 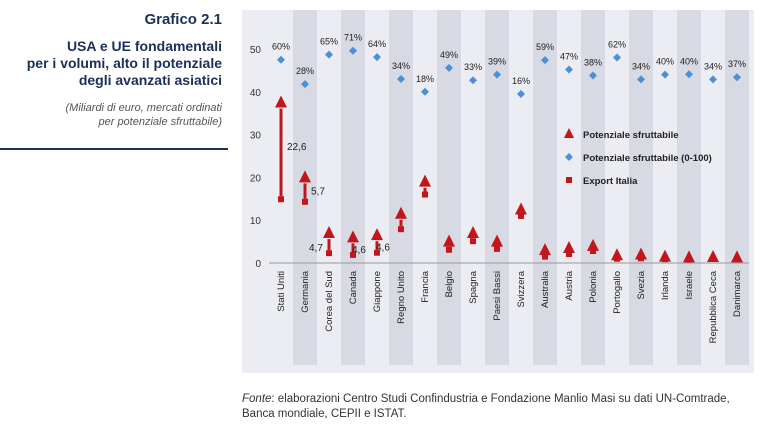 What do you see at coordinates (425, 79) in the screenshot?
I see `index-data-label: 18%` at bounding box center [425, 79].